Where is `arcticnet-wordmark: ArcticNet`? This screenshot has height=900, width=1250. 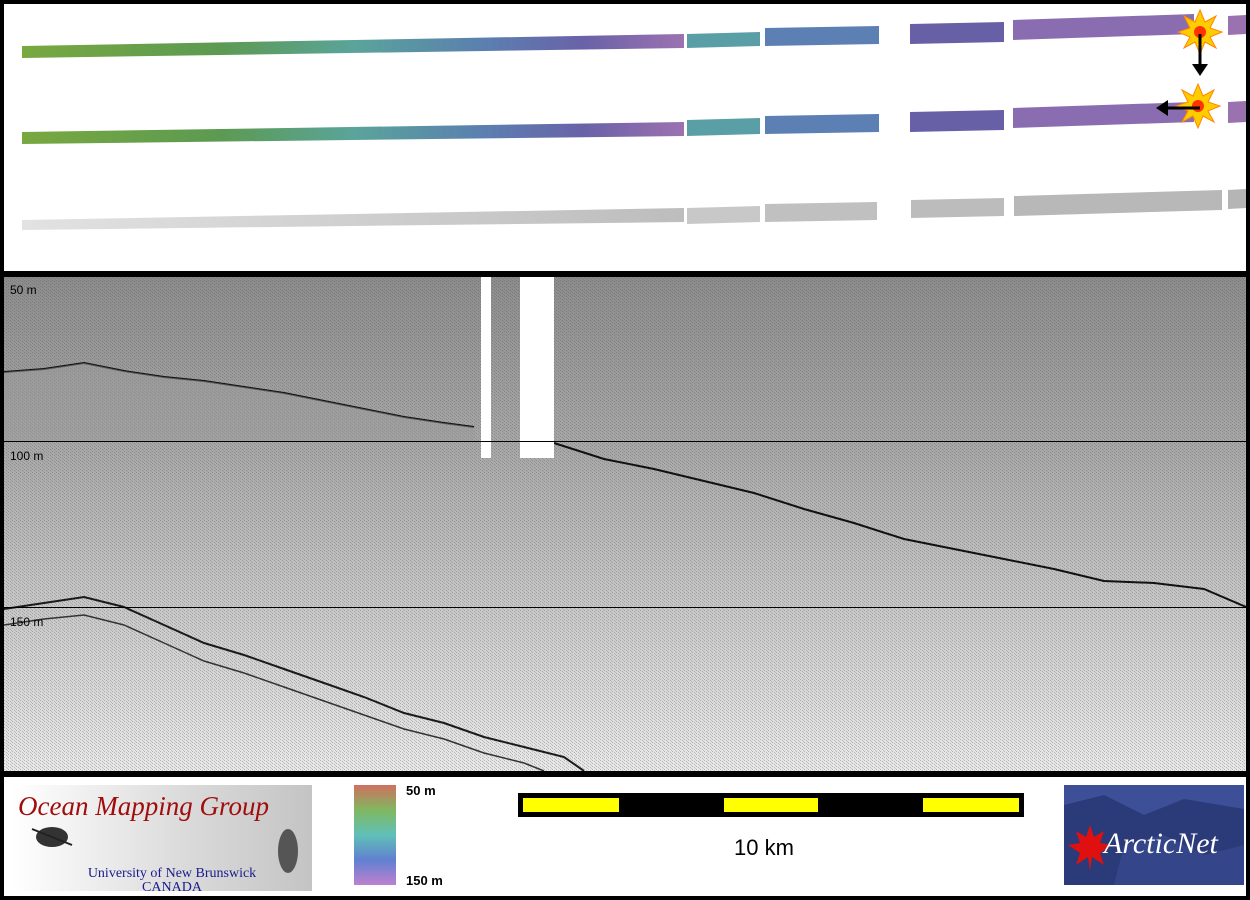 arcticnet-wordmark: ArcticNet is located at coordinates (1161, 843).